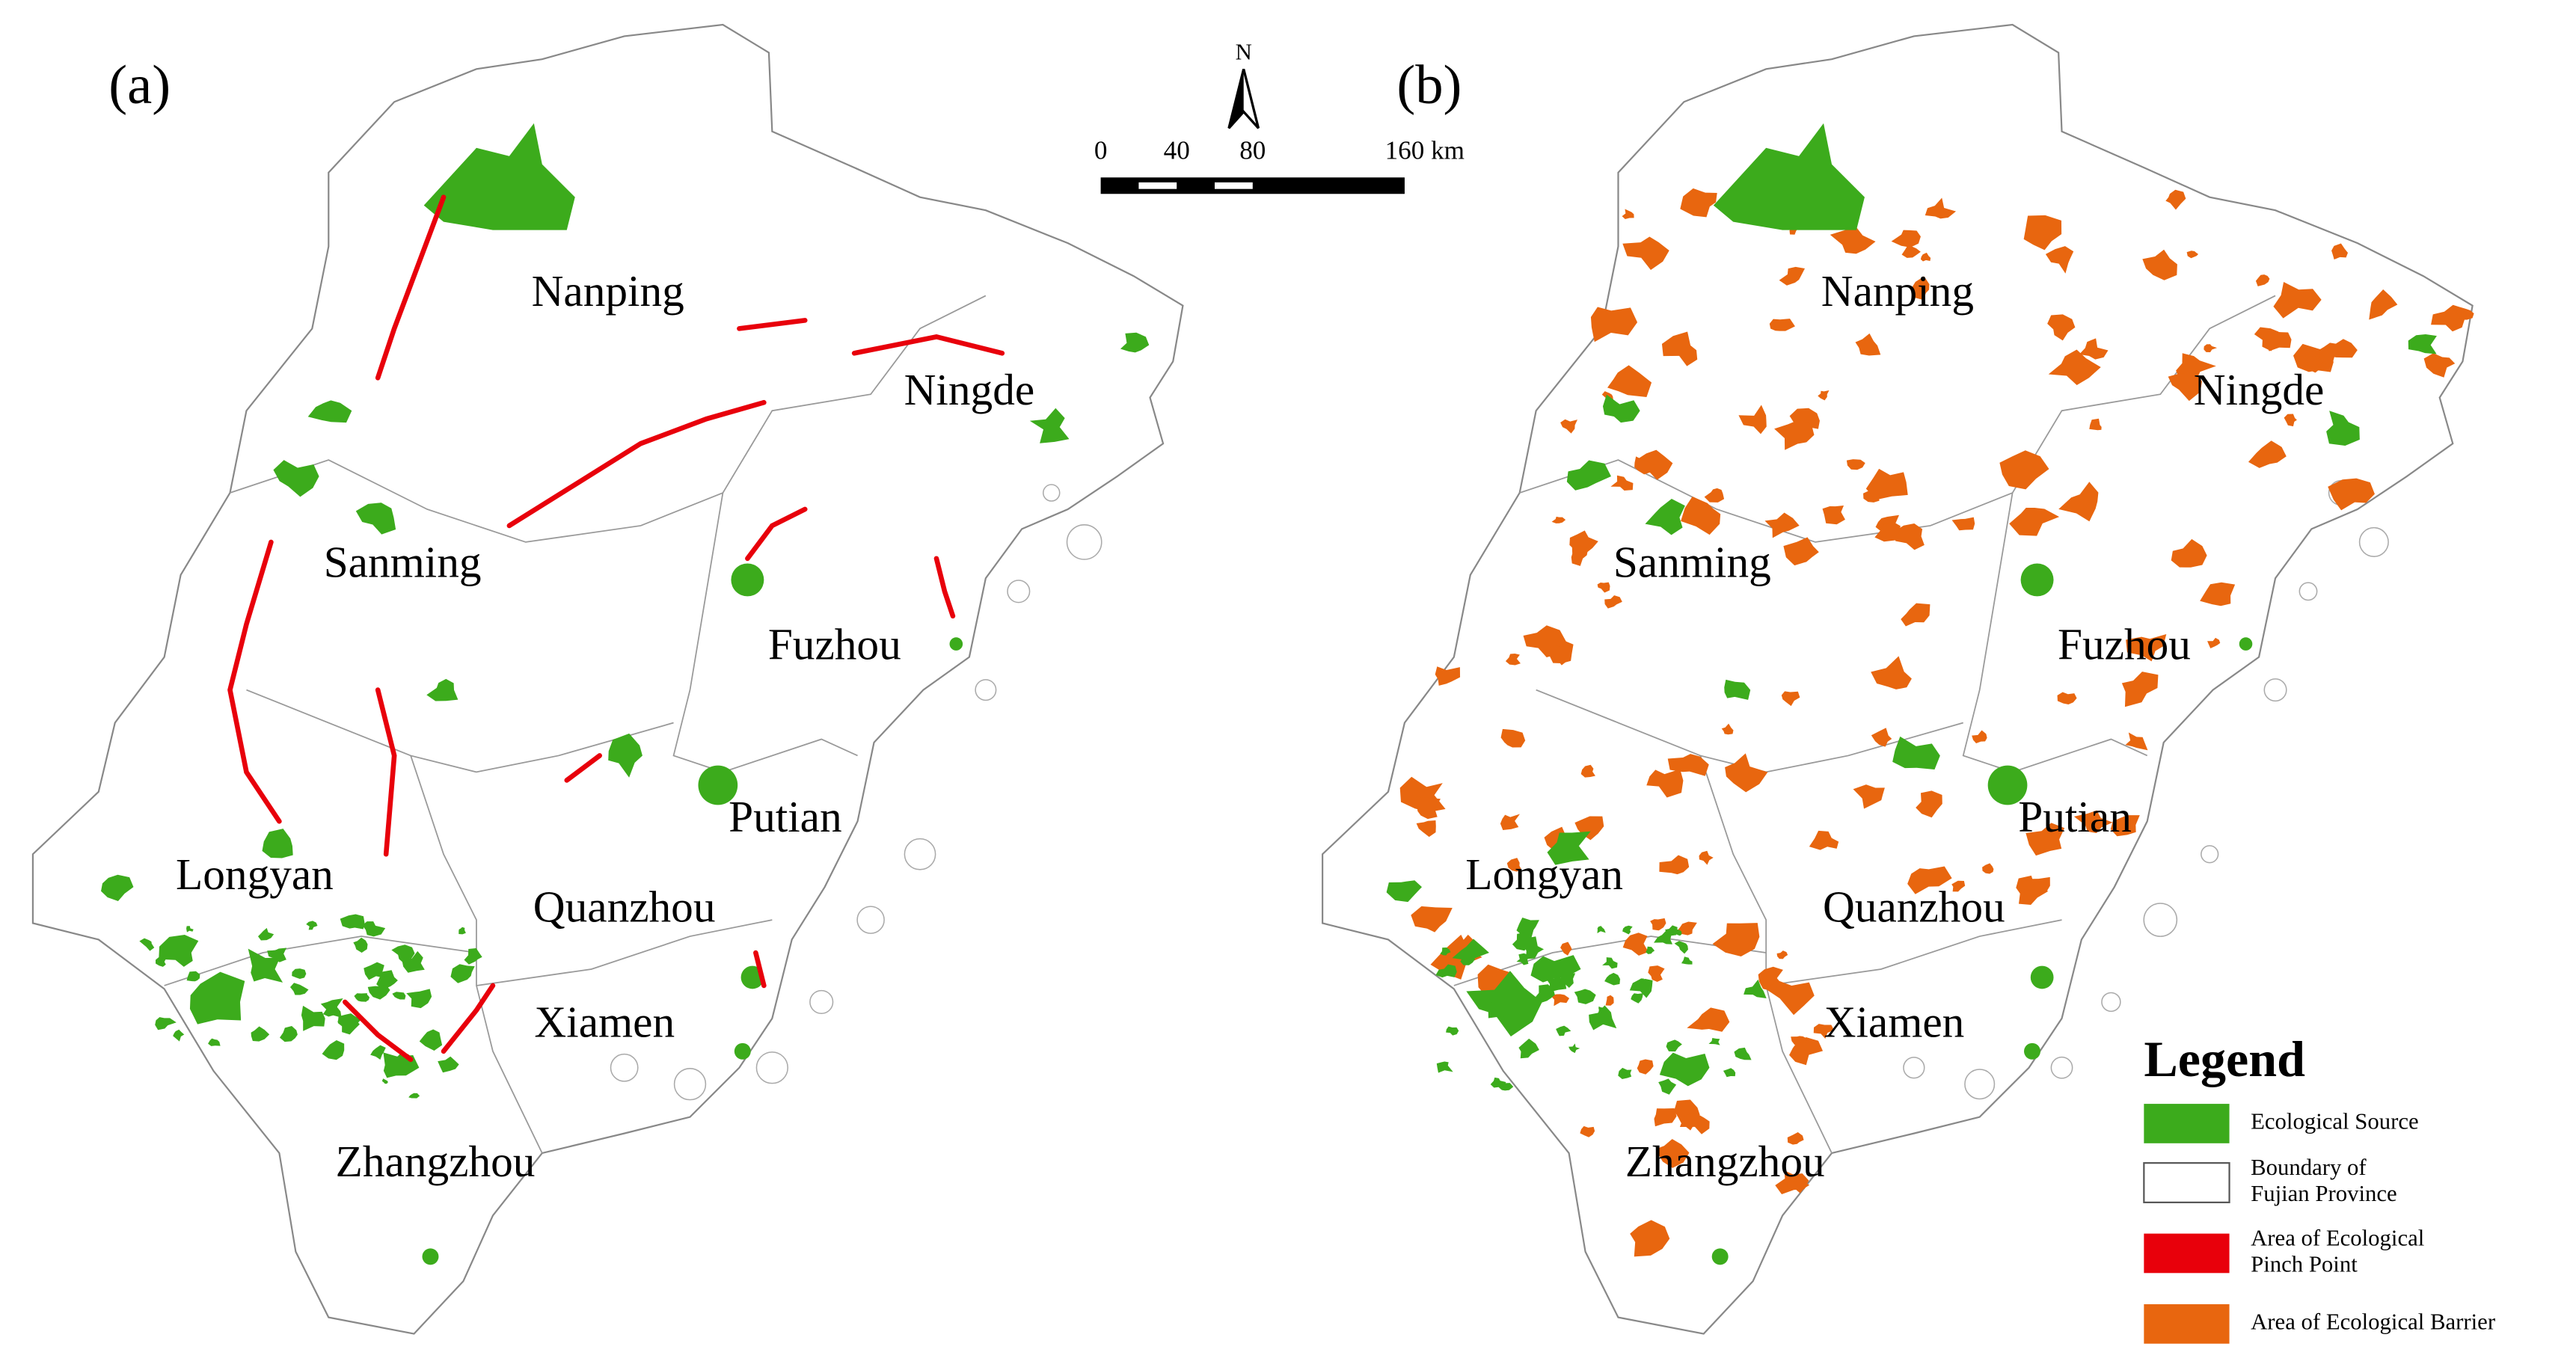 This screenshot has width=2576, height=1370. Describe the element at coordinates (2187, 1324) in the screenshot. I see `legend-swatch` at that location.